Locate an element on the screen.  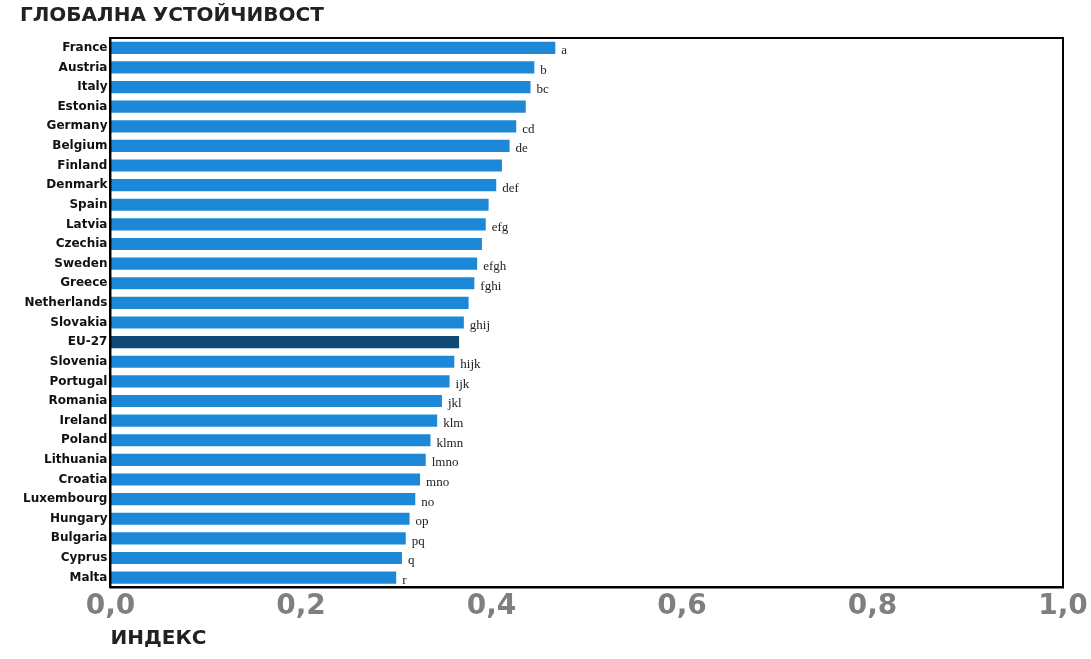
y-tick-label: Cyprus is located at coordinates (84, 557).